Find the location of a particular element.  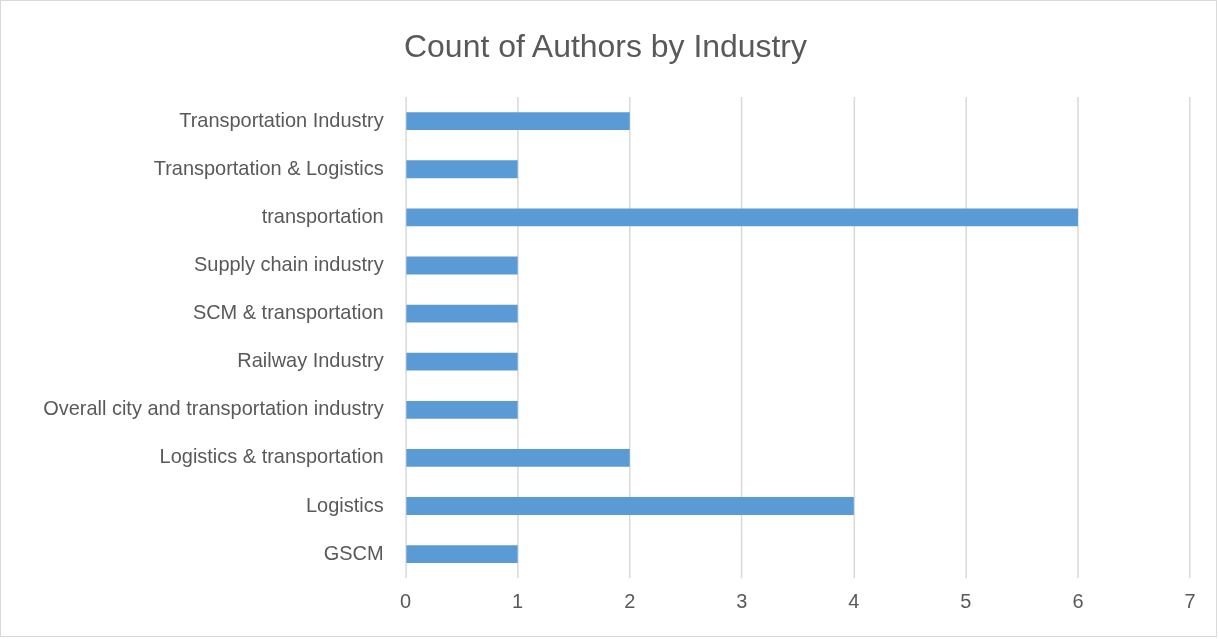

y-tick-label: Transportation & Logistics is located at coordinates (268, 167).